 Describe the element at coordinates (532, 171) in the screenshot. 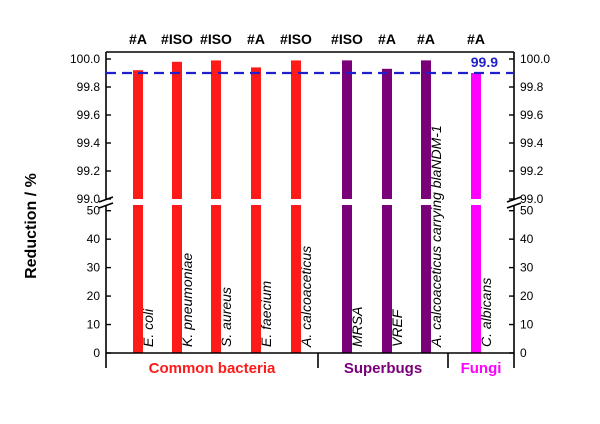

I see `tick-label-right: 99.2` at that location.